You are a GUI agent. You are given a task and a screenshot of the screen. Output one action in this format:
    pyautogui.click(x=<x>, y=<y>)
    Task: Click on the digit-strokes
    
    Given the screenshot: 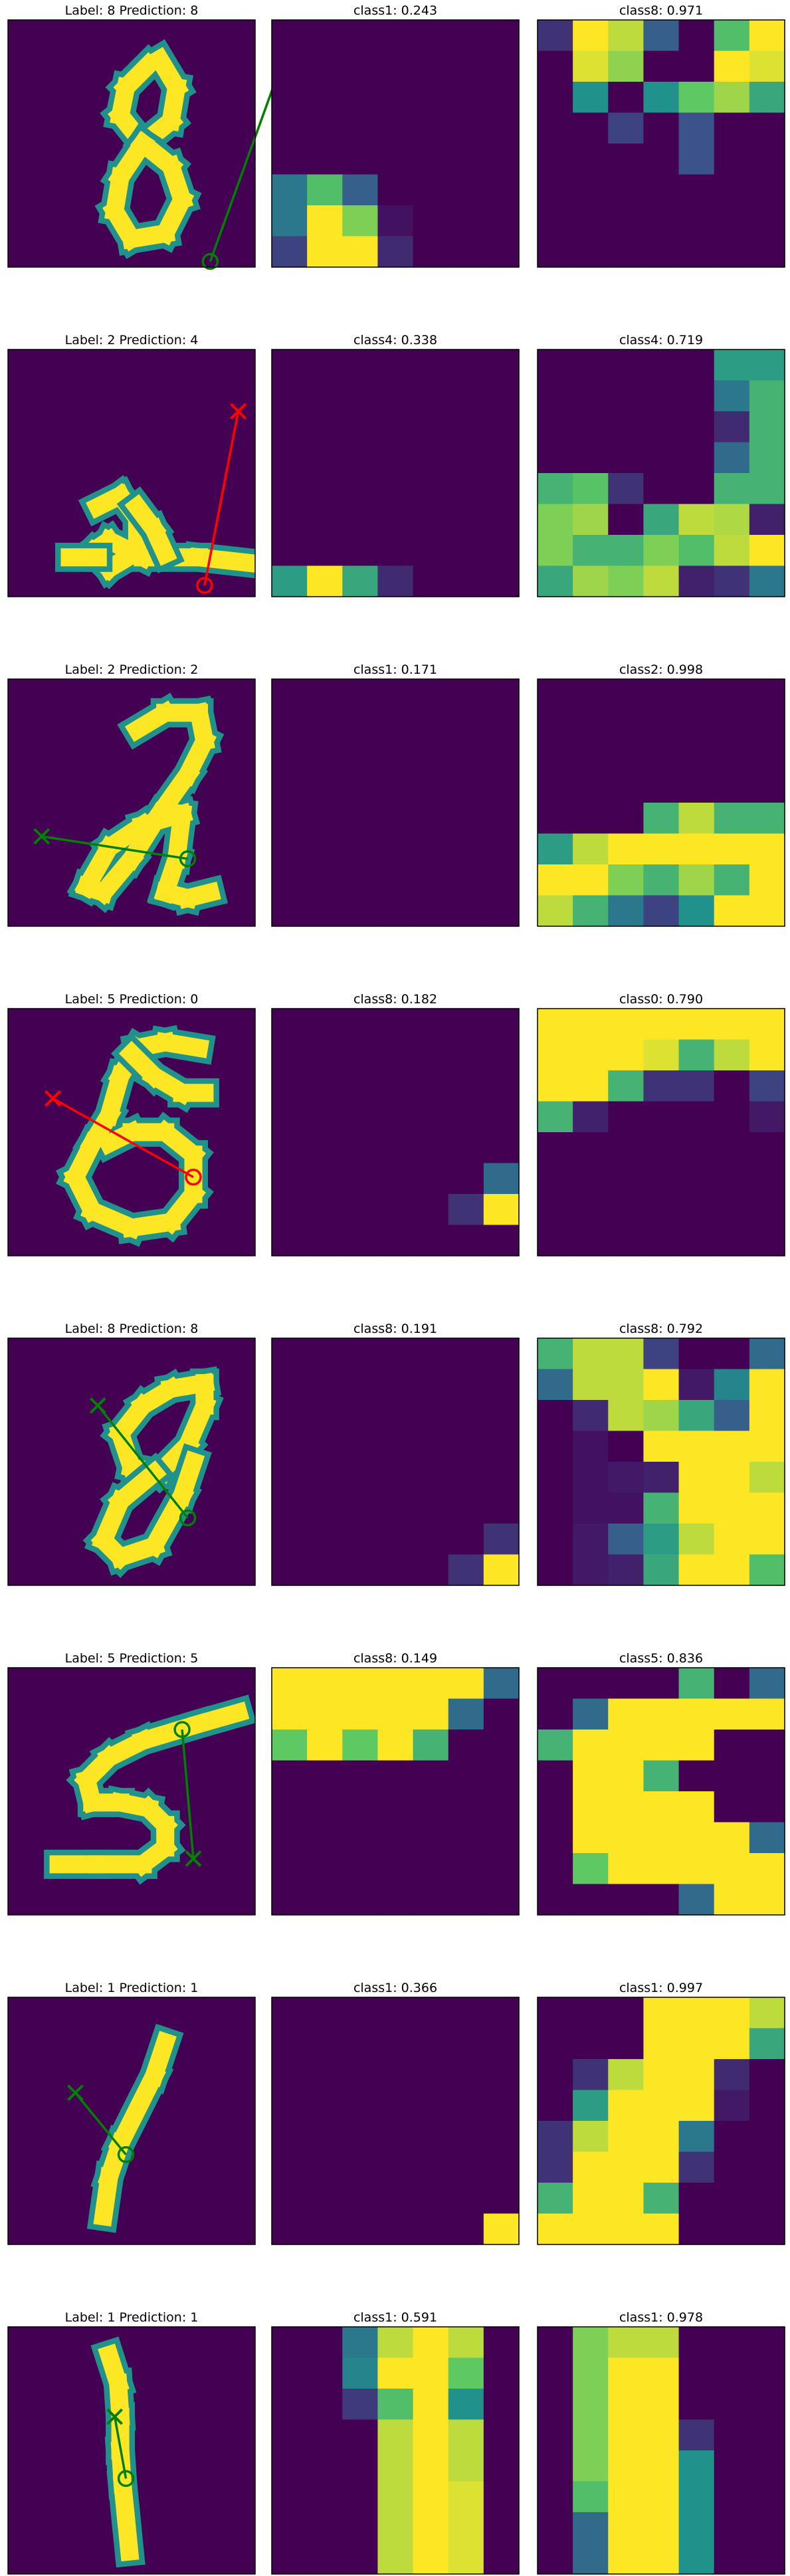 What is the action you would take?
    pyautogui.click(x=119, y=2453)
    